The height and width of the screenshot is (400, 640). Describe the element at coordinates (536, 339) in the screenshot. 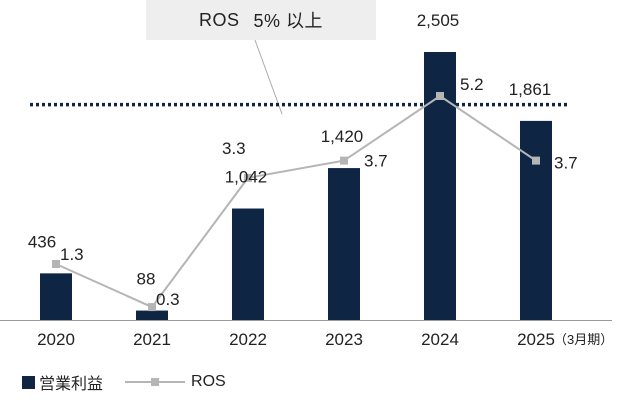

I see `tick-2025: 2025` at that location.